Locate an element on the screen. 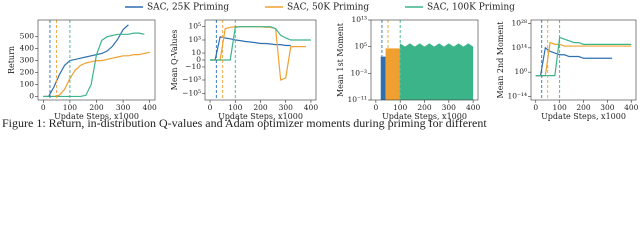 The height and width of the screenshot is (240, 640). y-tick-label: 400 is located at coordinates (27, 48).